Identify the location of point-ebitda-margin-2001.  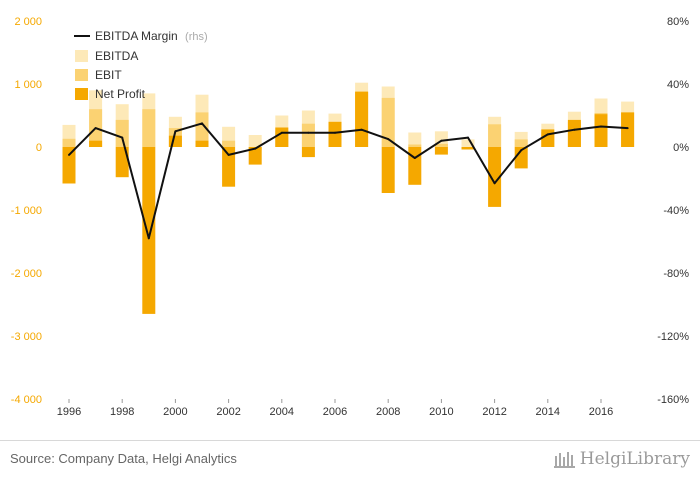
(202, 123).